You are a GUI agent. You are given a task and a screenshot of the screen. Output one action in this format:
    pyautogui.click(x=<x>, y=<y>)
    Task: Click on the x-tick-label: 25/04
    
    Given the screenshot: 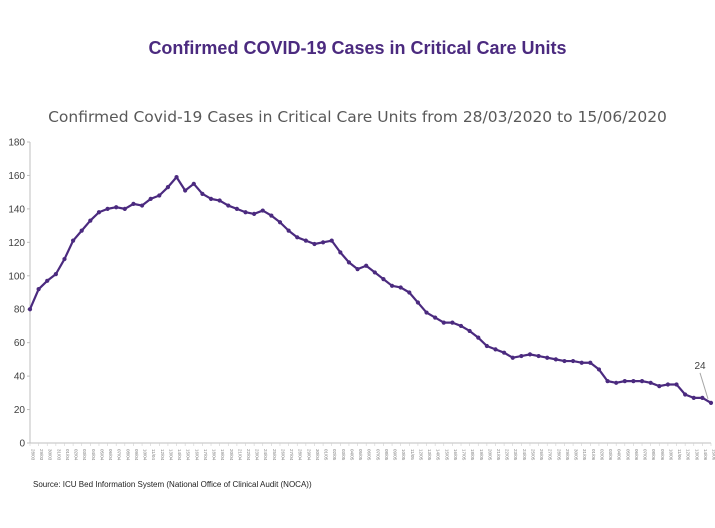 What is the action you would take?
    pyautogui.click(x=274, y=455)
    